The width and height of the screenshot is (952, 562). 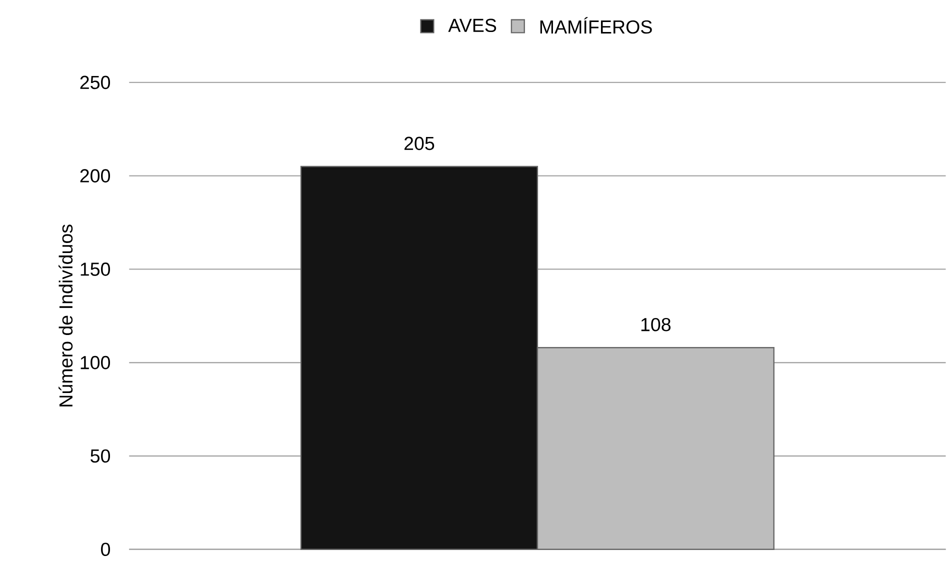 What do you see at coordinates (472, 25) in the screenshot?
I see `legend-label: AVES` at bounding box center [472, 25].